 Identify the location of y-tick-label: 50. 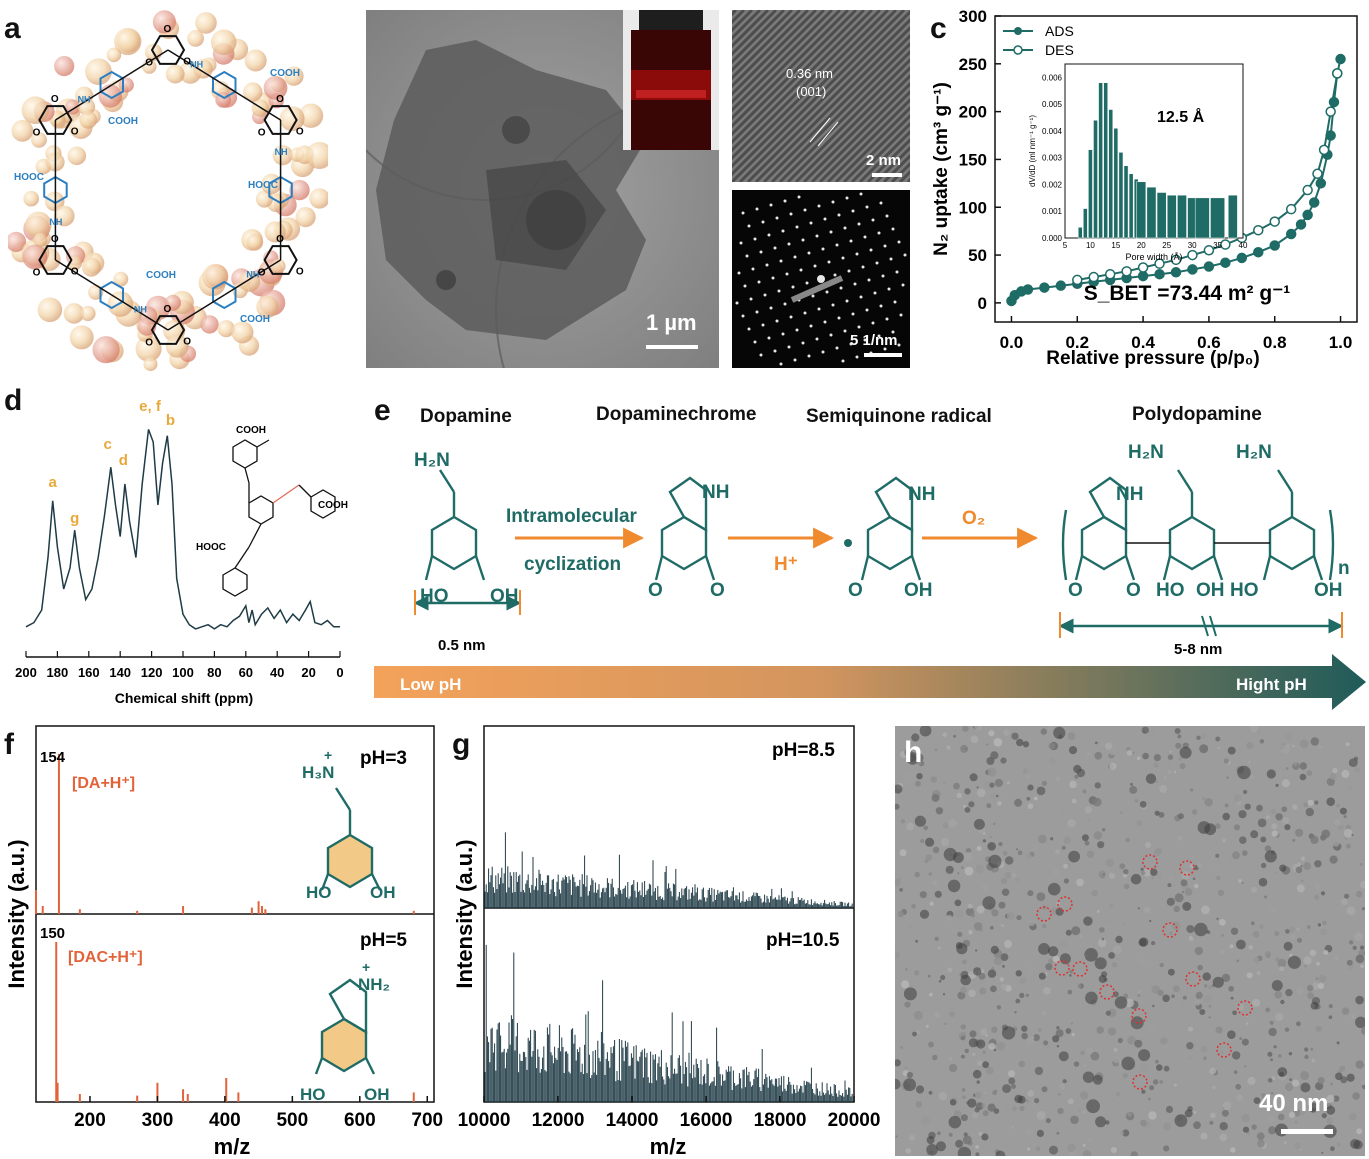
(977, 255).